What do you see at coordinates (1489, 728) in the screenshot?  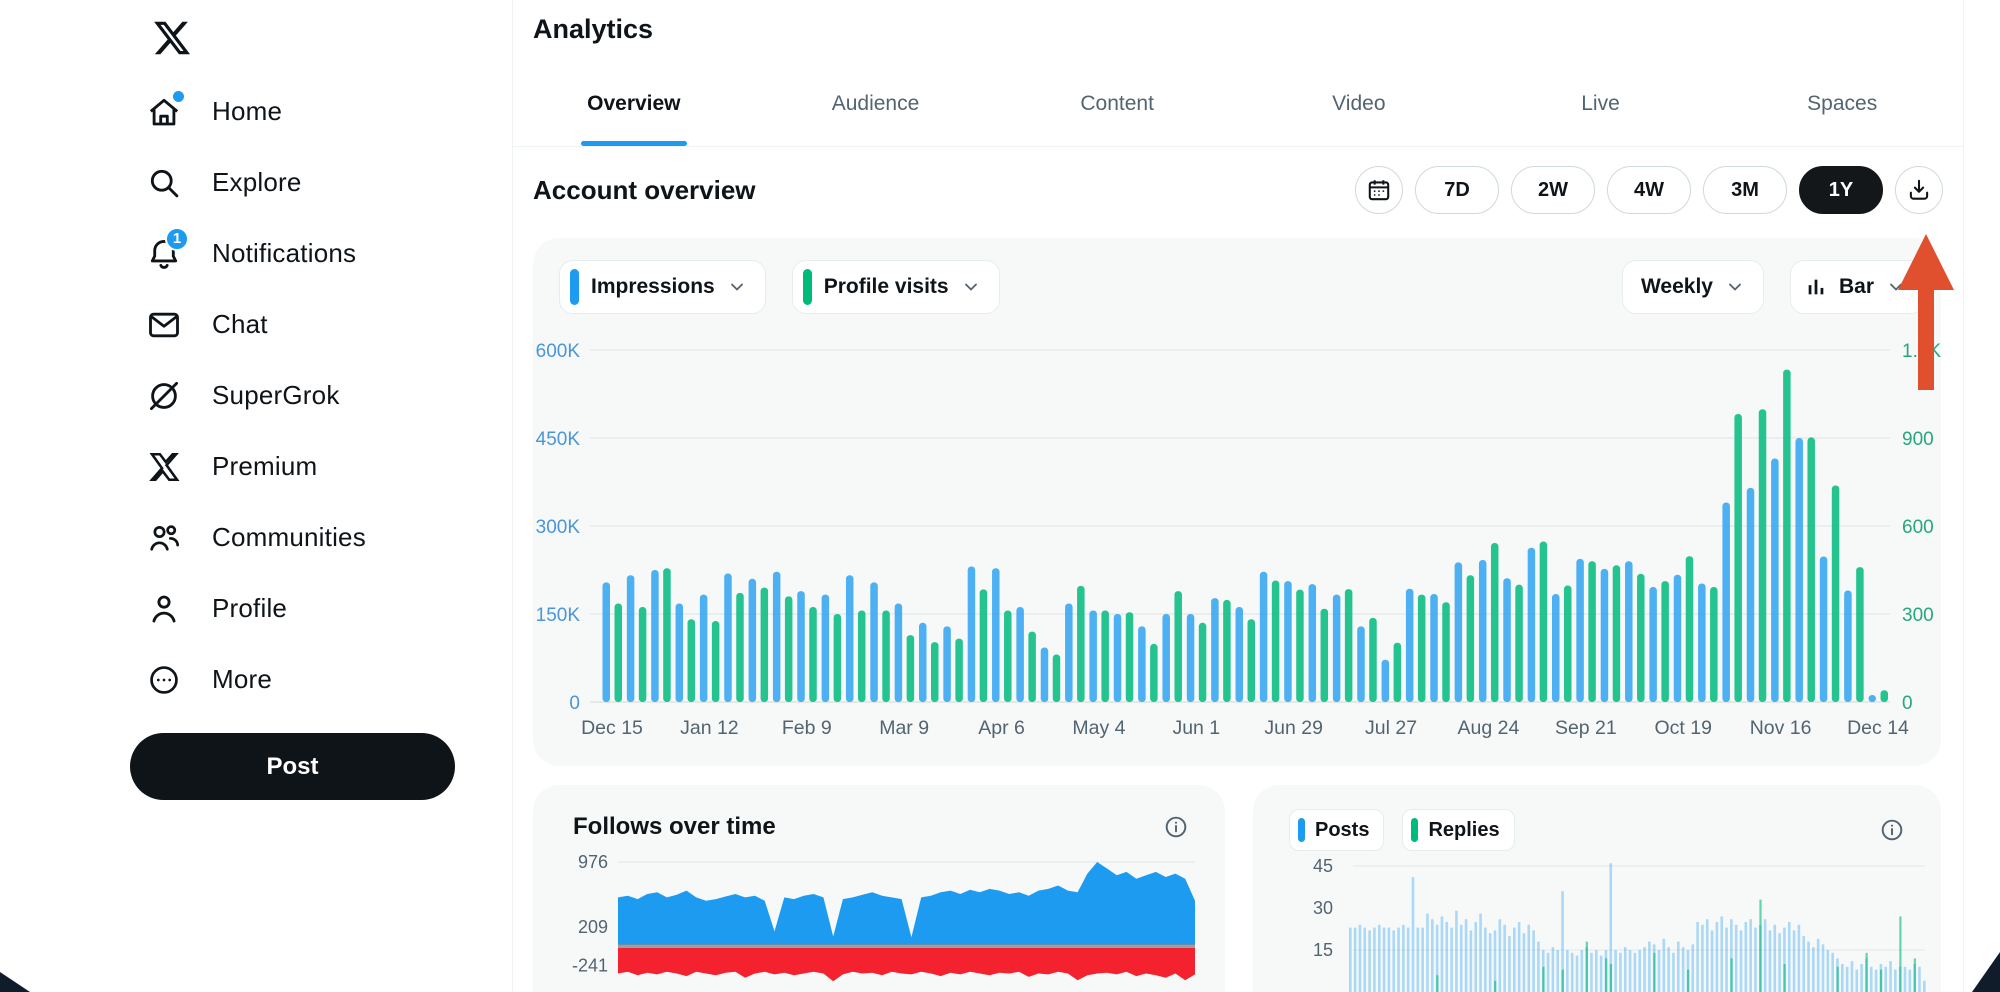 I see `svg-text: Aug 24` at bounding box center [1489, 728].